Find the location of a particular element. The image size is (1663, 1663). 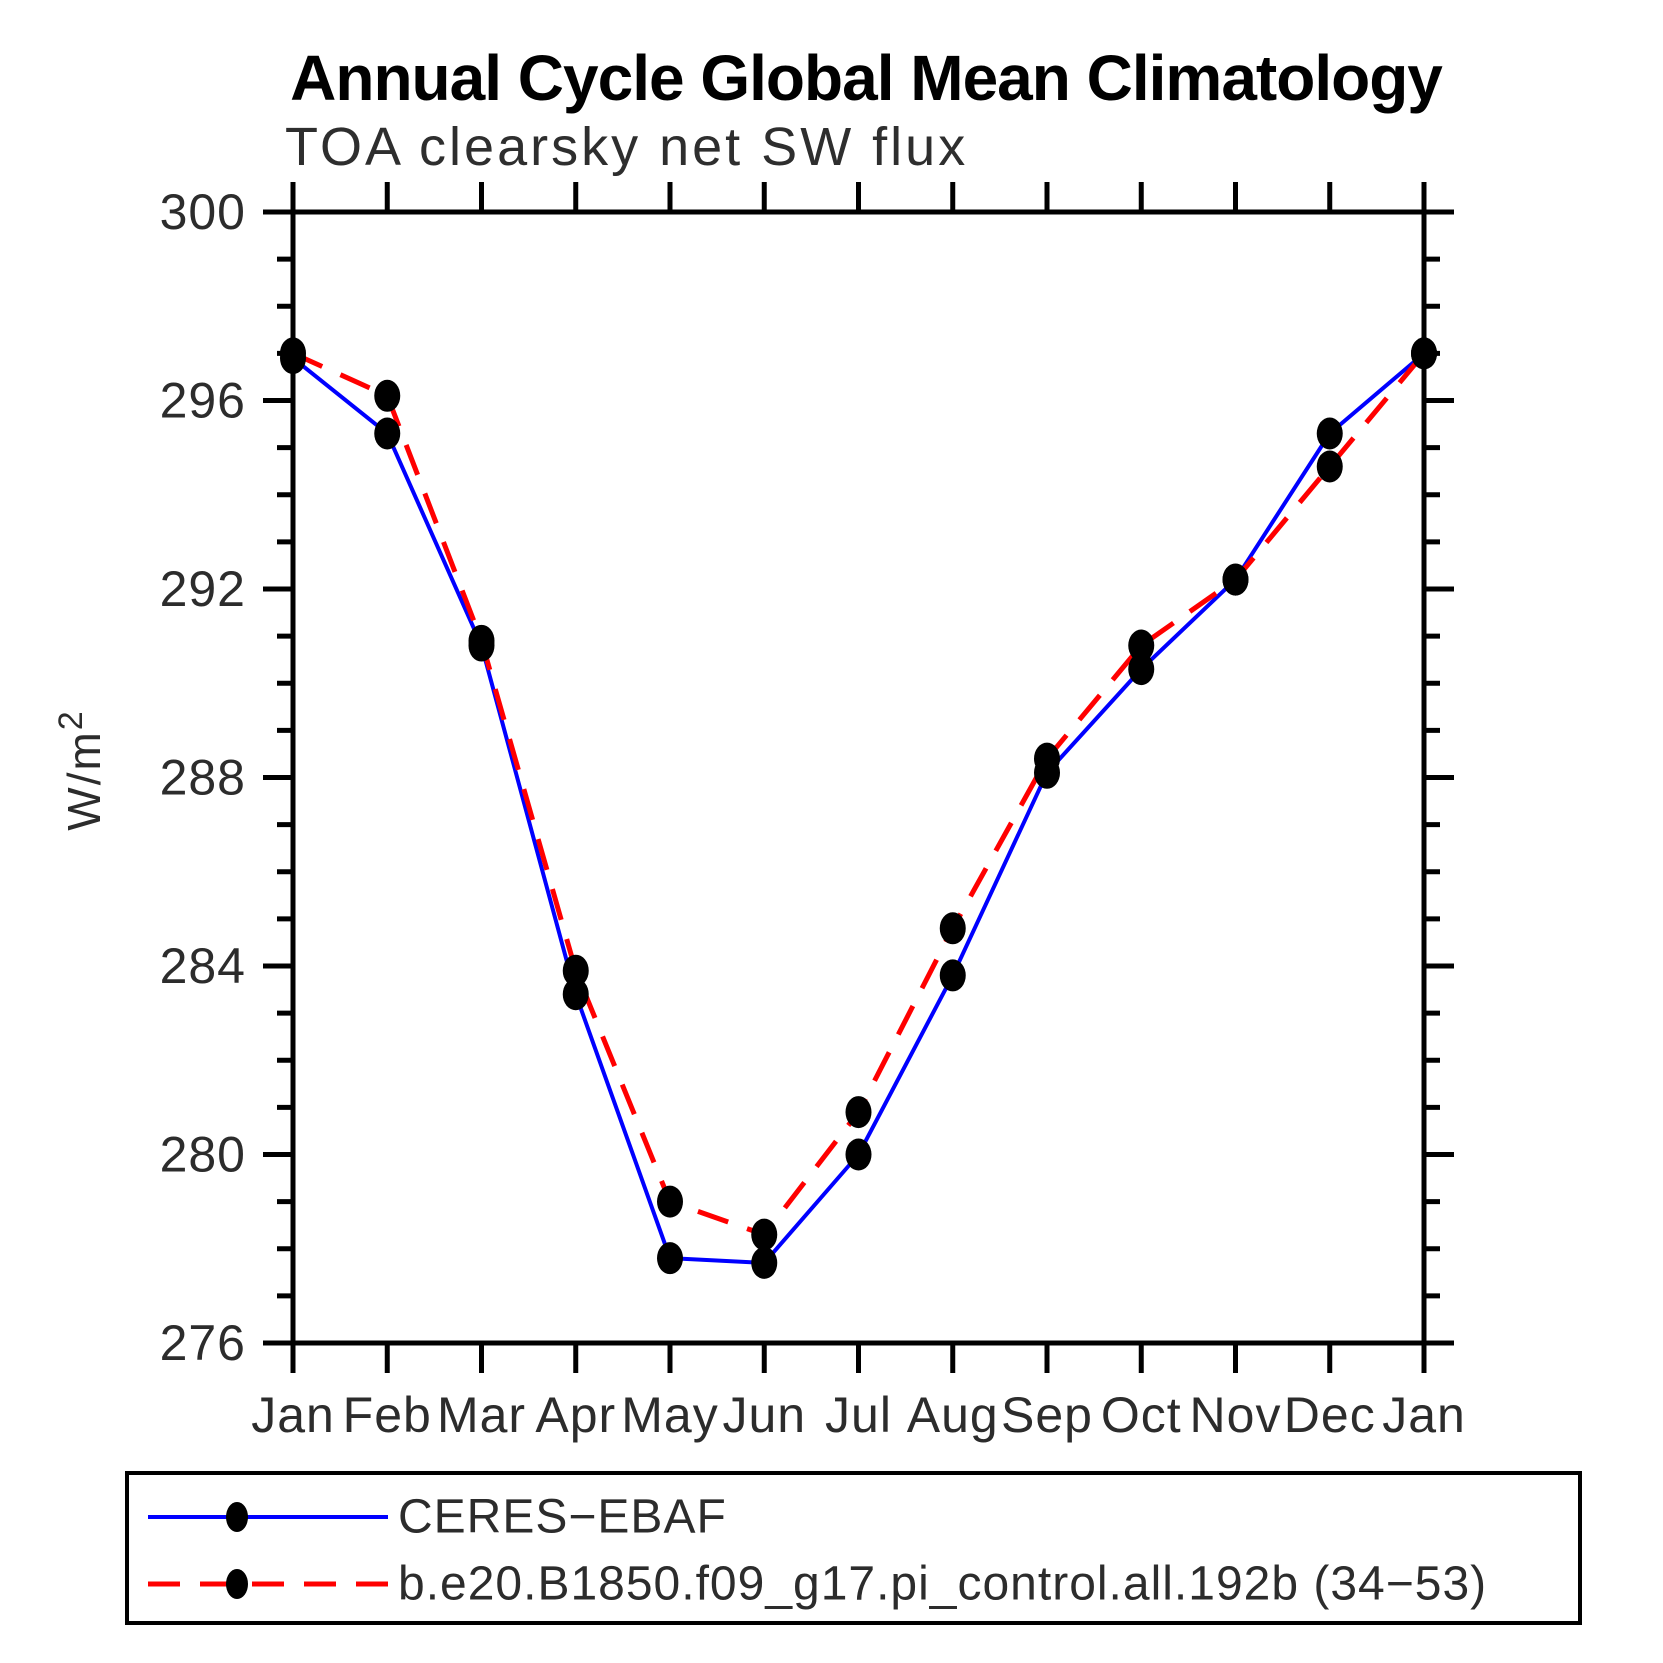

y-axis-title-base: W/m is located at coordinates (84, 780).